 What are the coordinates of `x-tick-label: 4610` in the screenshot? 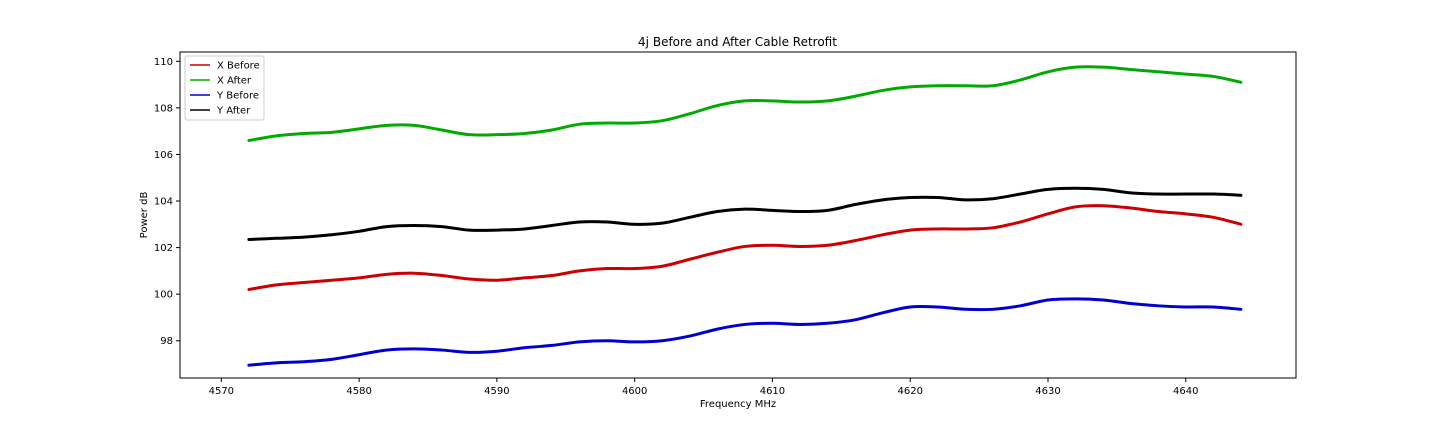 It's located at (772, 391).